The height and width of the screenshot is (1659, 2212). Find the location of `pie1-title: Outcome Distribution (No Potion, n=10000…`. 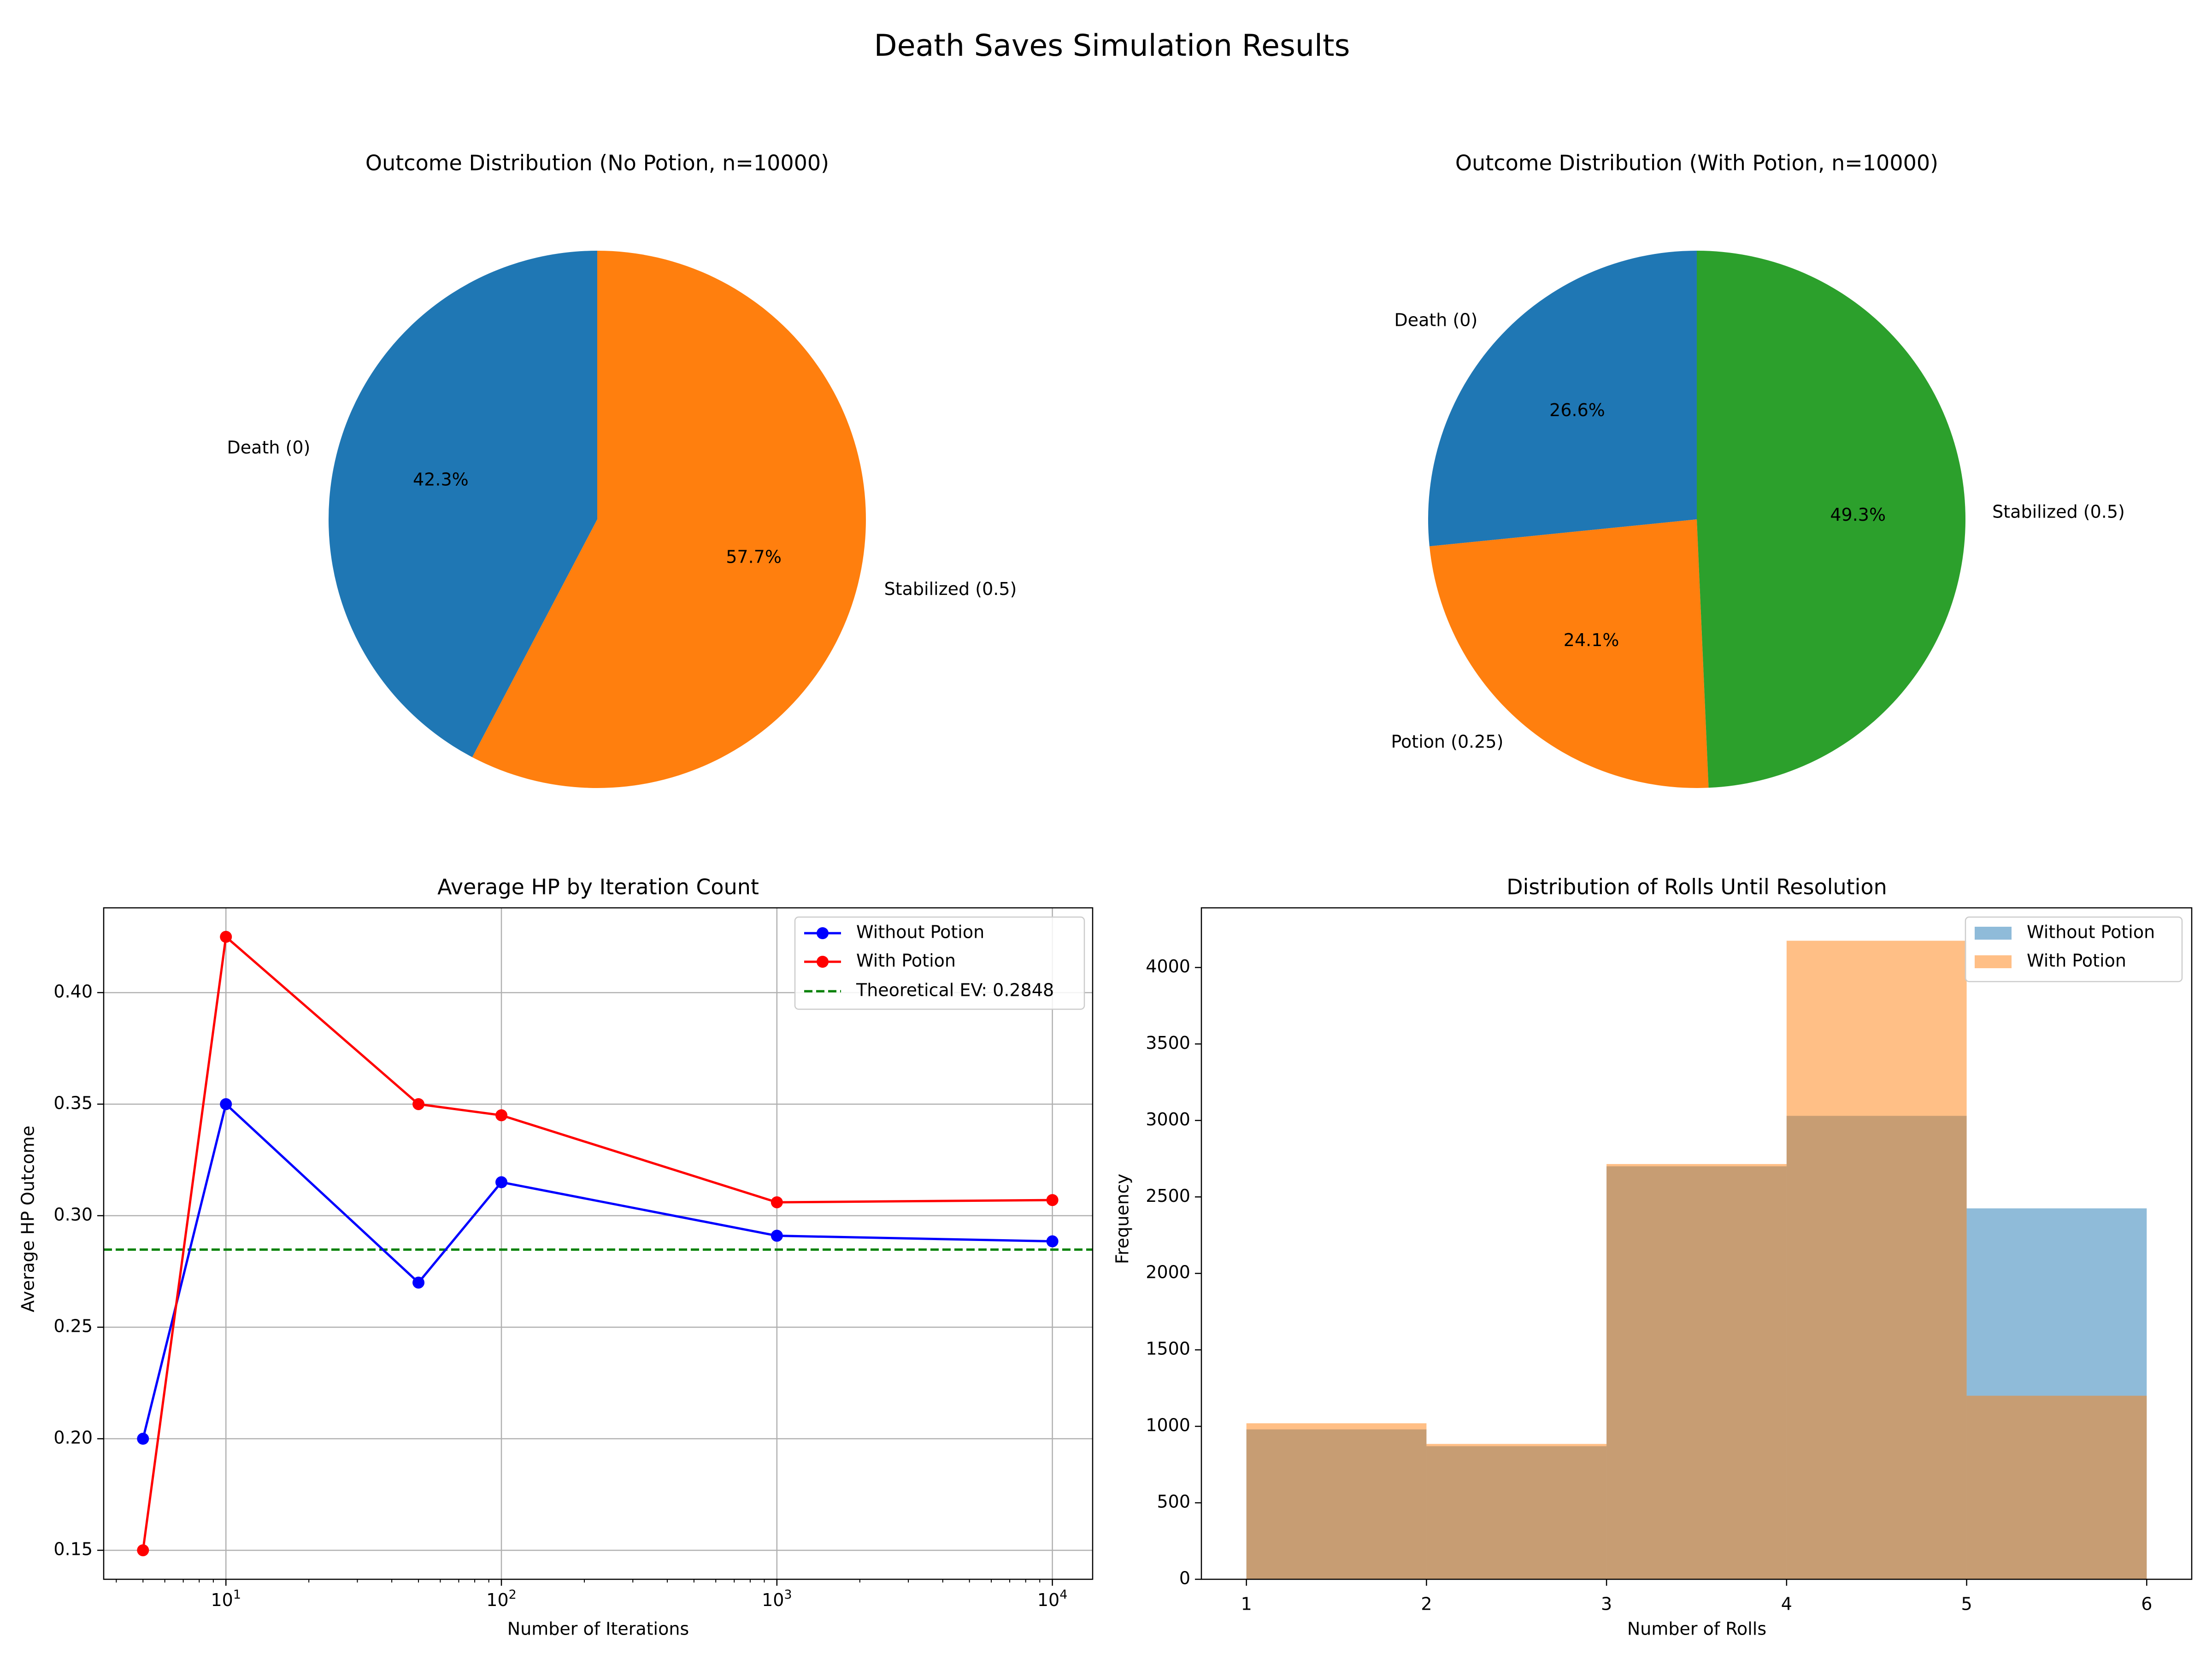

pie1-title: Outcome Distribution (No Potion, n=10000… is located at coordinates (597, 163).